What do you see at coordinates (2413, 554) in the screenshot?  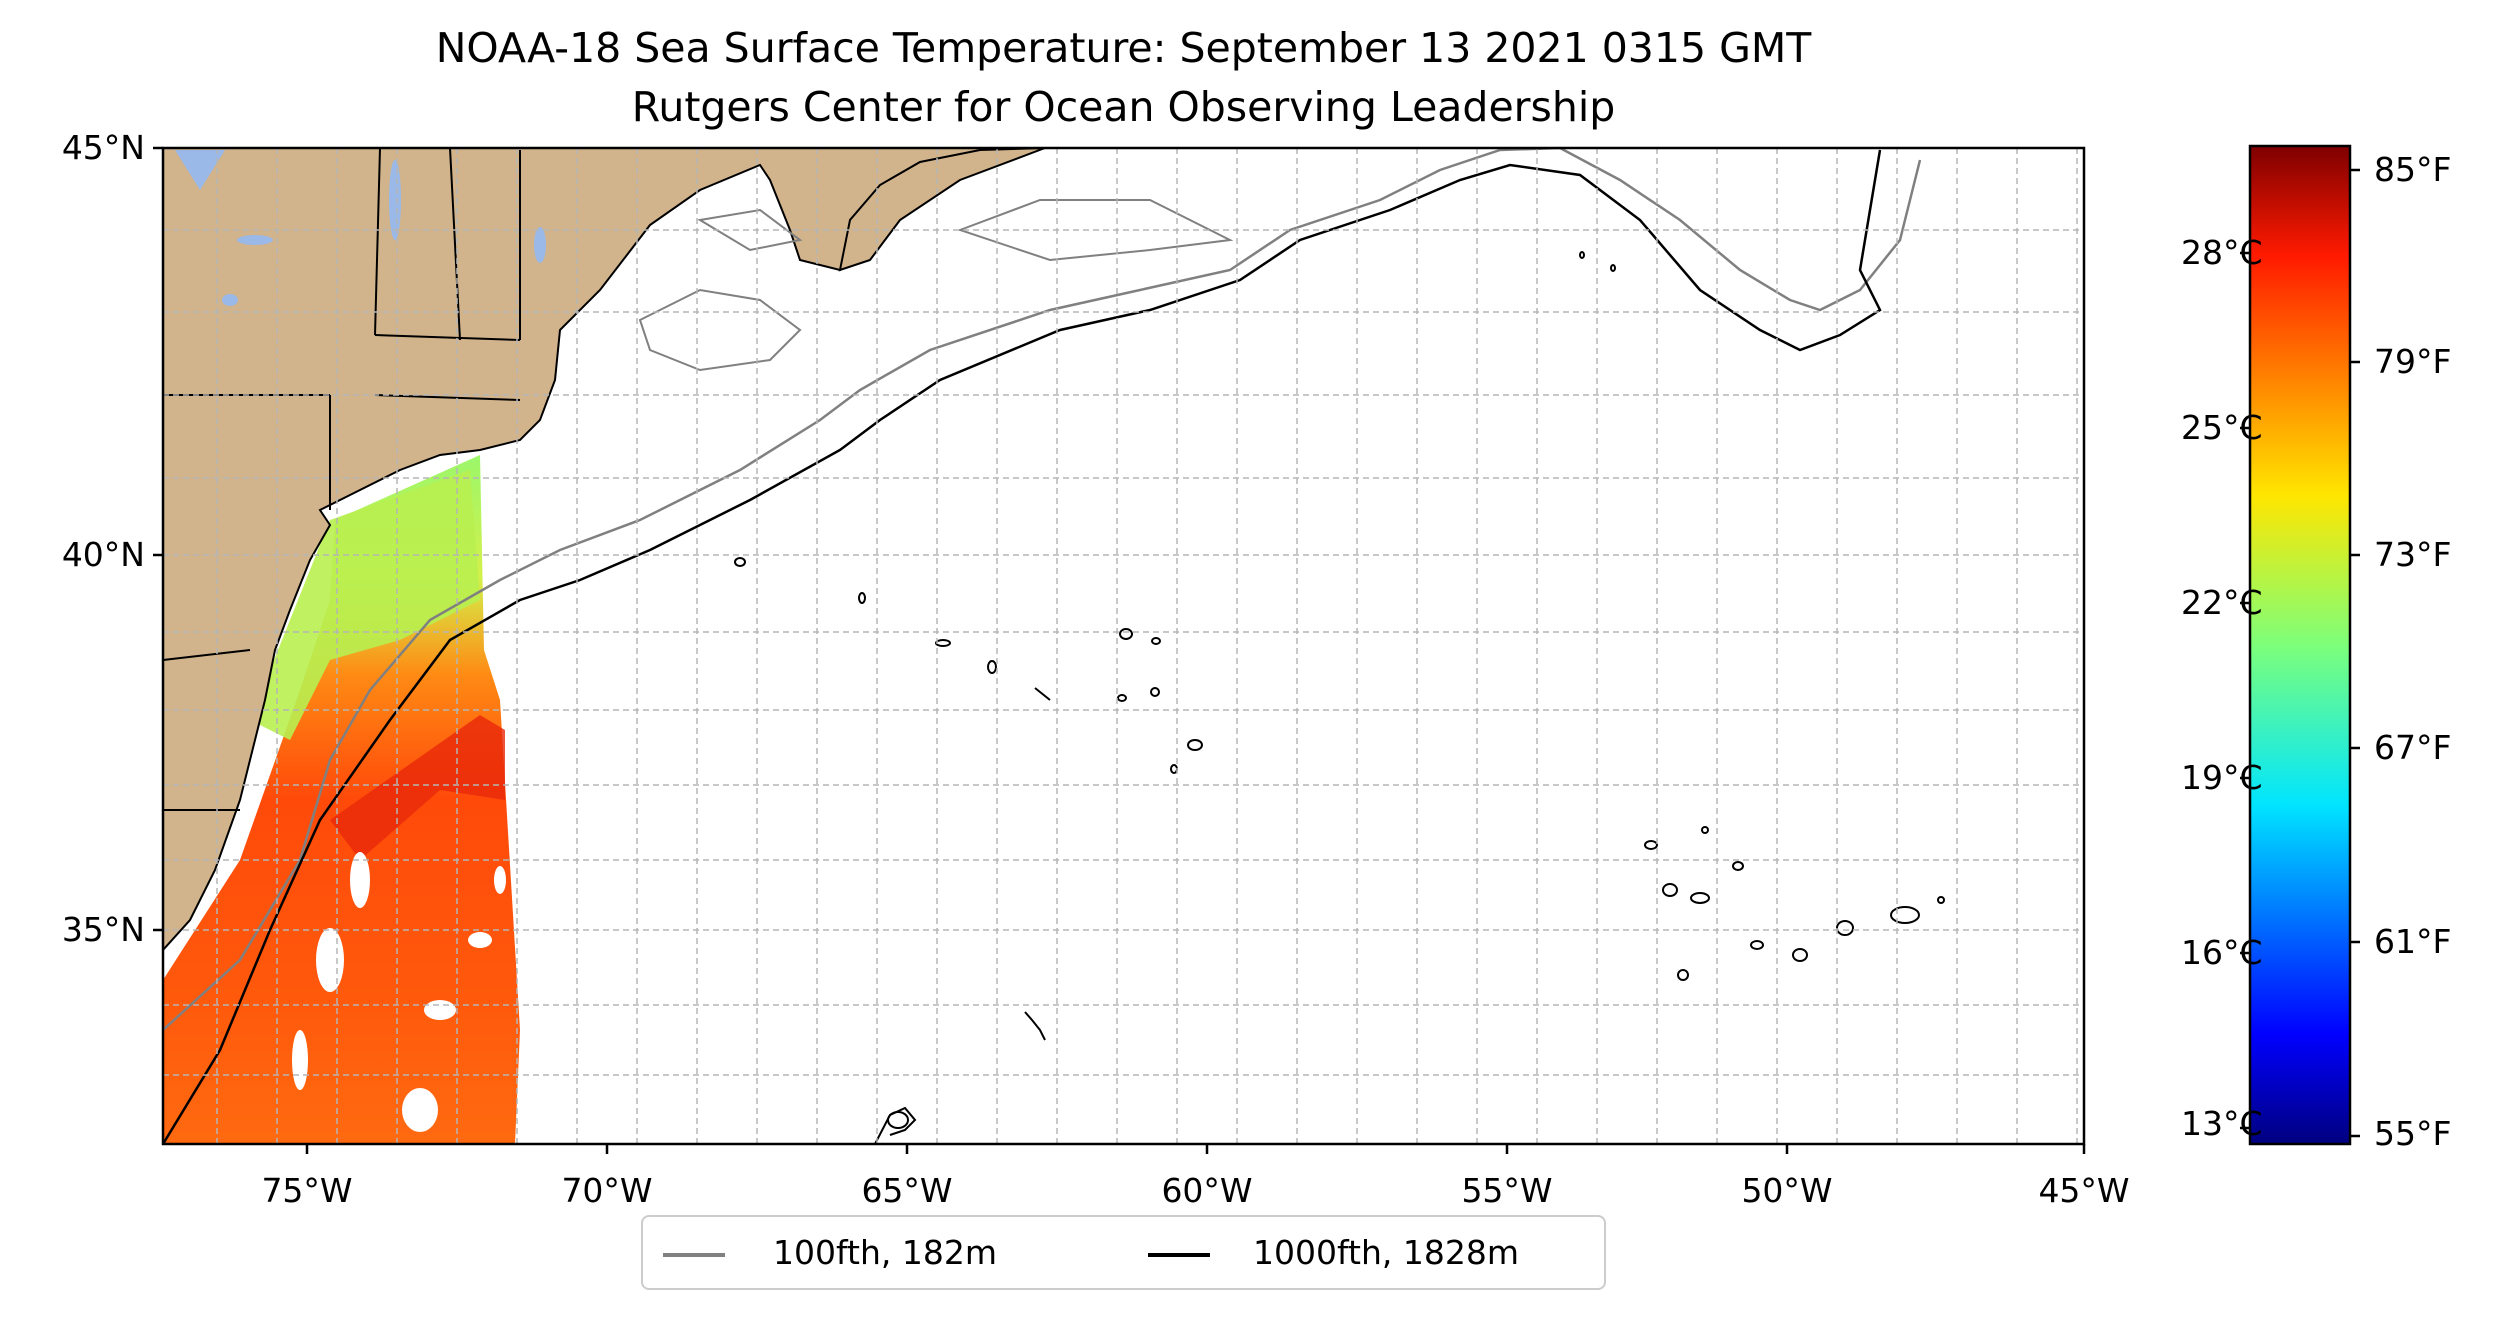 I see `colorbar-fahrenheit-label: 73°F` at bounding box center [2413, 554].